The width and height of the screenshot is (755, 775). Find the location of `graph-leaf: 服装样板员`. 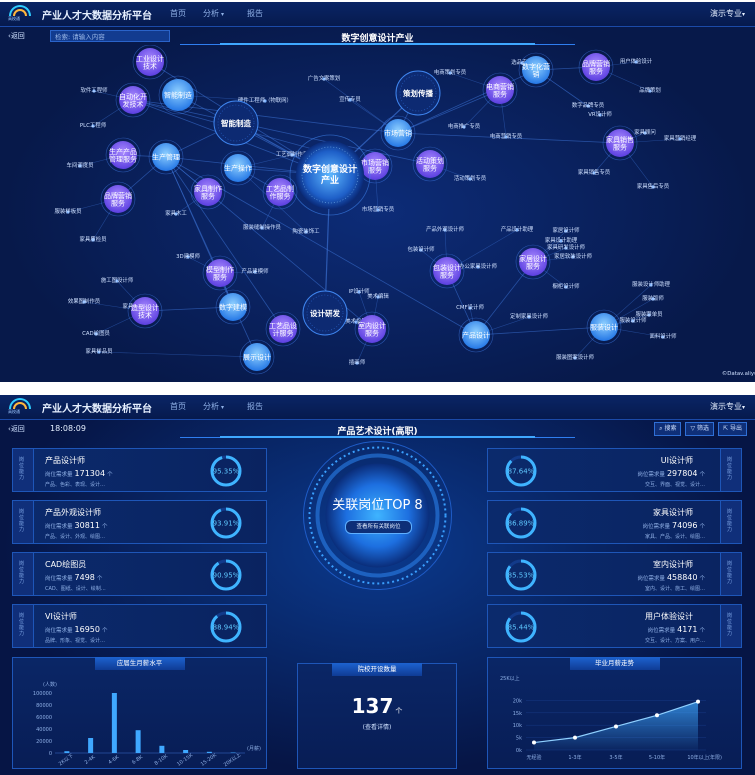

graph-leaf: 服装样板员 is located at coordinates (69, 211).